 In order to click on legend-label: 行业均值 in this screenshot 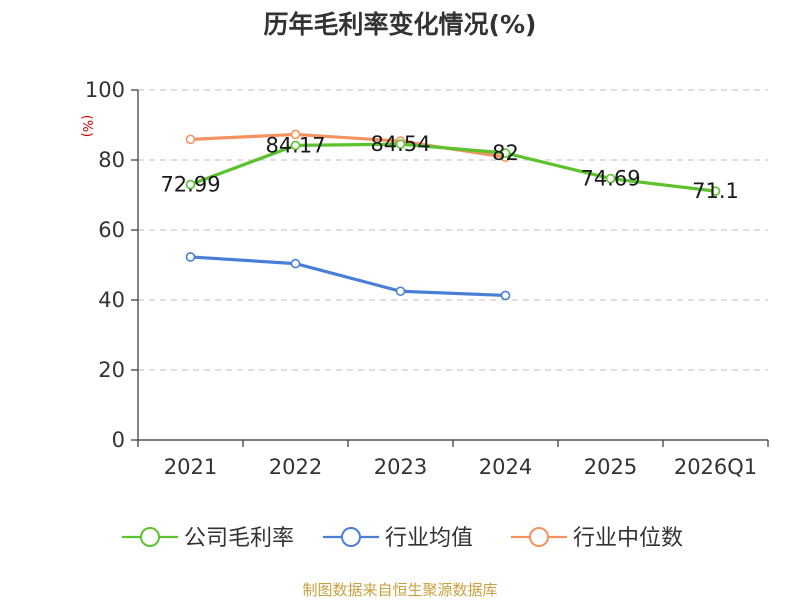, I will do `click(429, 538)`.